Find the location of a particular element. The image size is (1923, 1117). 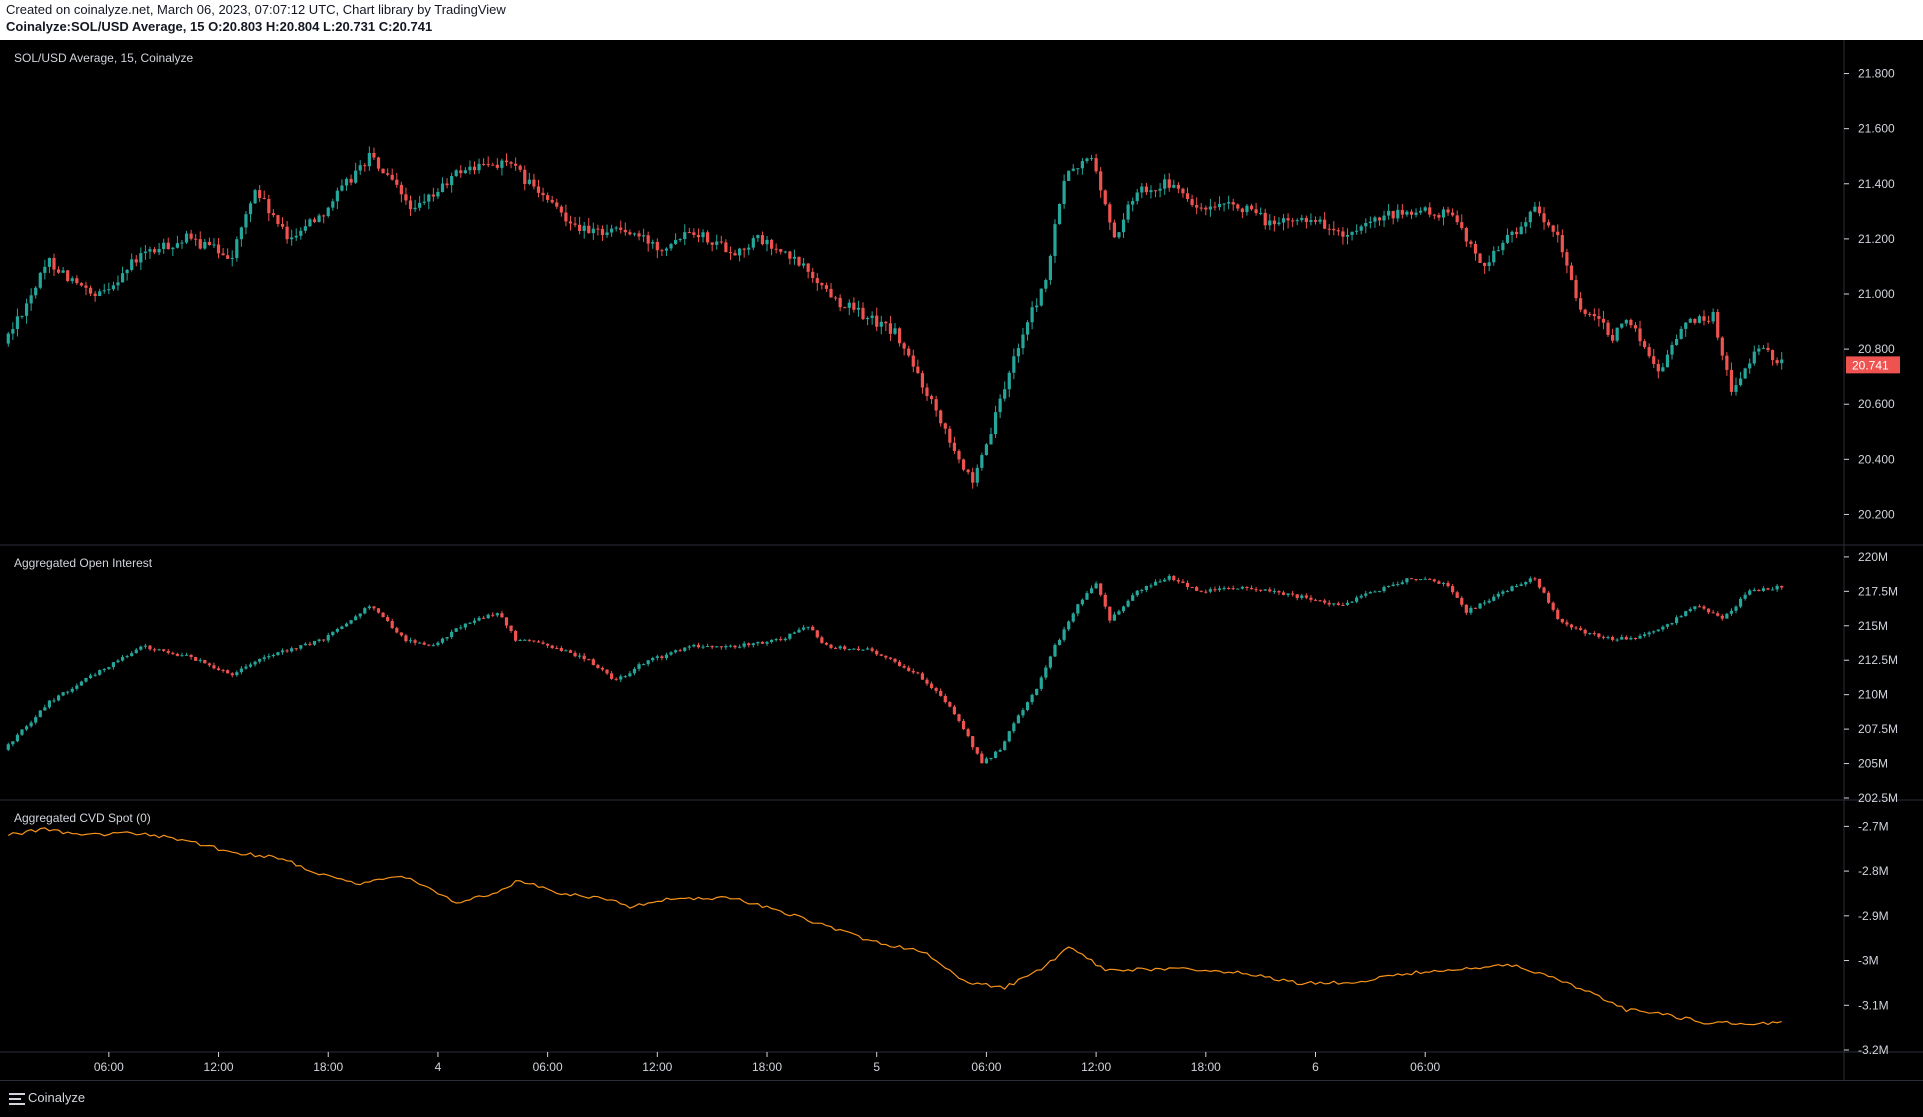

low-value: 20.731 is located at coordinates (355, 26).